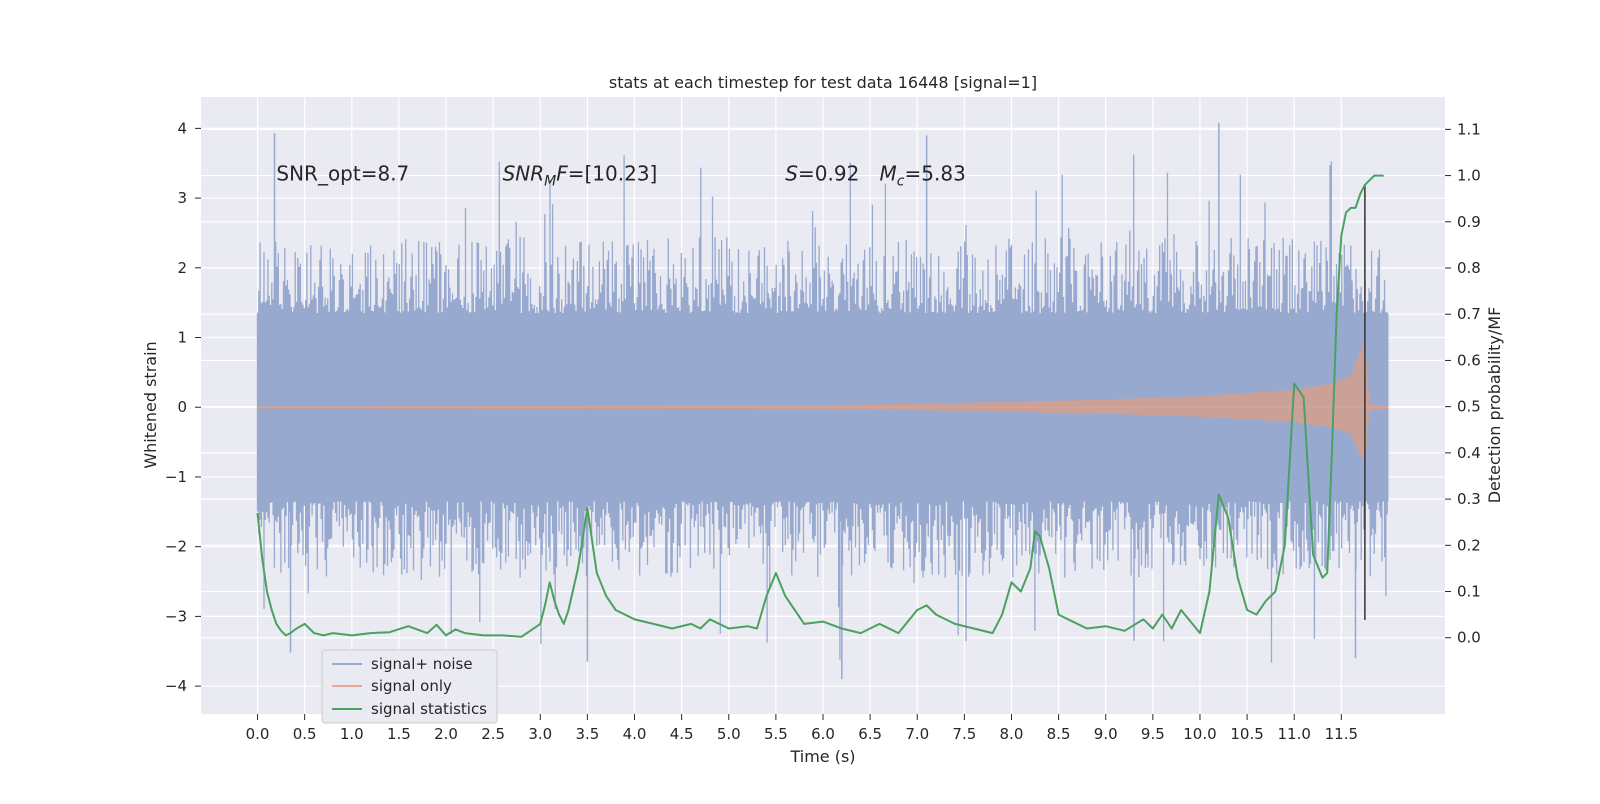 The width and height of the screenshot is (1600, 804). I want to click on y-tick-label: 1, so click(182, 338).